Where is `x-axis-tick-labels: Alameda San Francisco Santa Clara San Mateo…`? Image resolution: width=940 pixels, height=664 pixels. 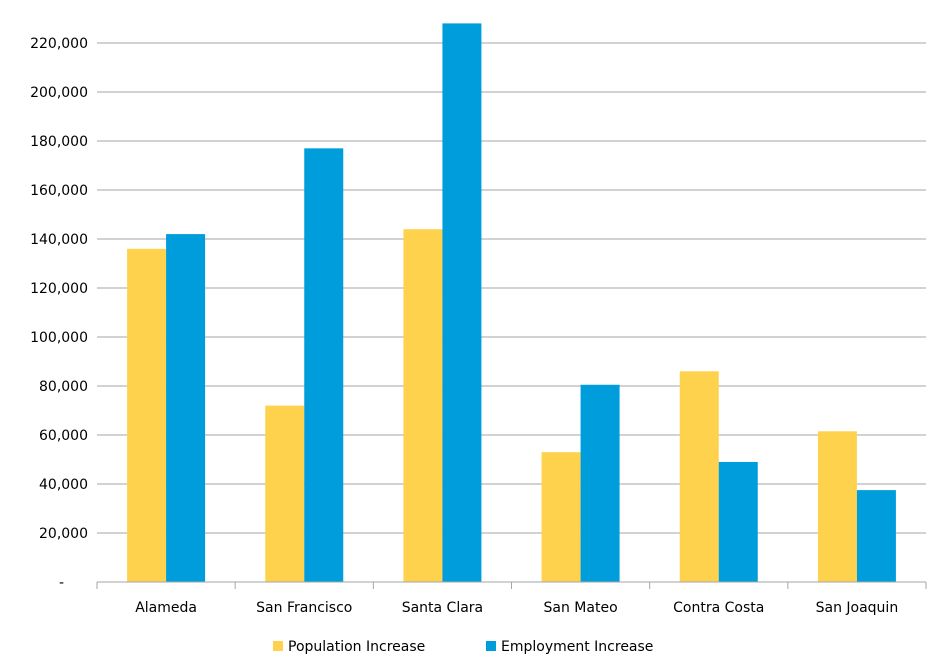
x-axis-tick-labels: Alameda San Francisco Santa Clara San Mateo… is located at coordinates (516, 608).